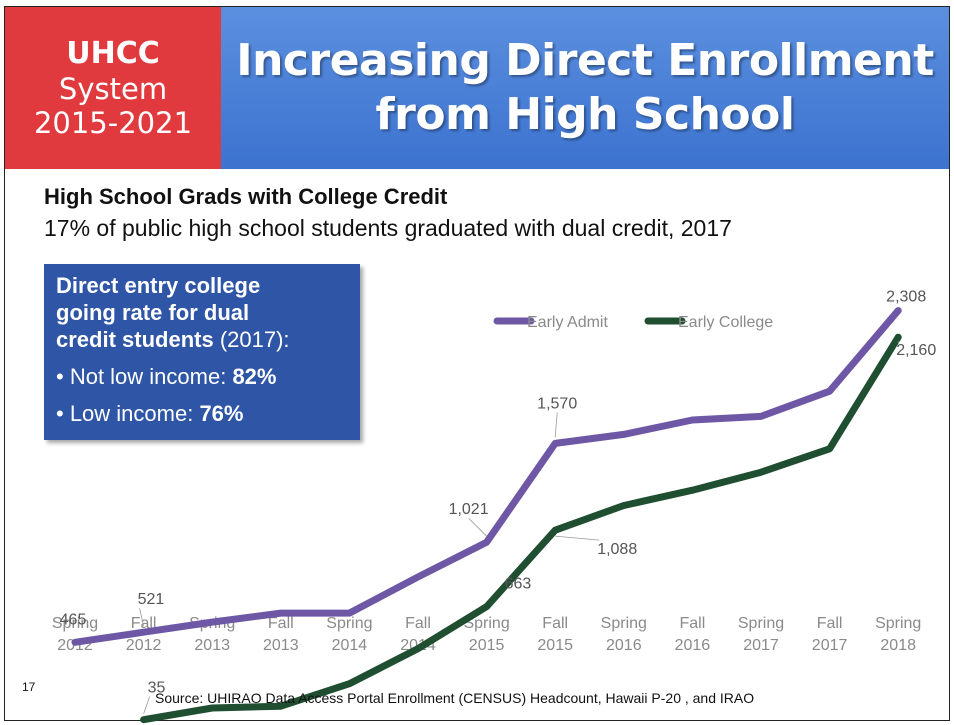 Image resolution: width=954 pixels, height=725 pixels. What do you see at coordinates (144, 645) in the screenshot?
I see `x-tick-label: 2012` at bounding box center [144, 645].